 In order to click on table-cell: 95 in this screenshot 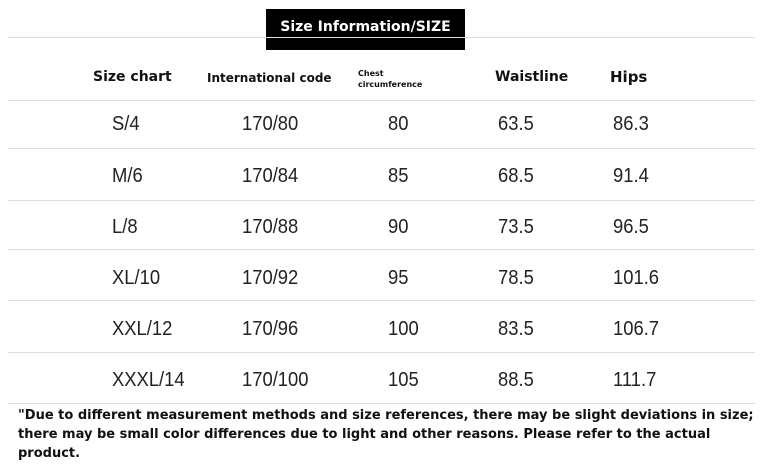, I will do `click(398, 278)`.